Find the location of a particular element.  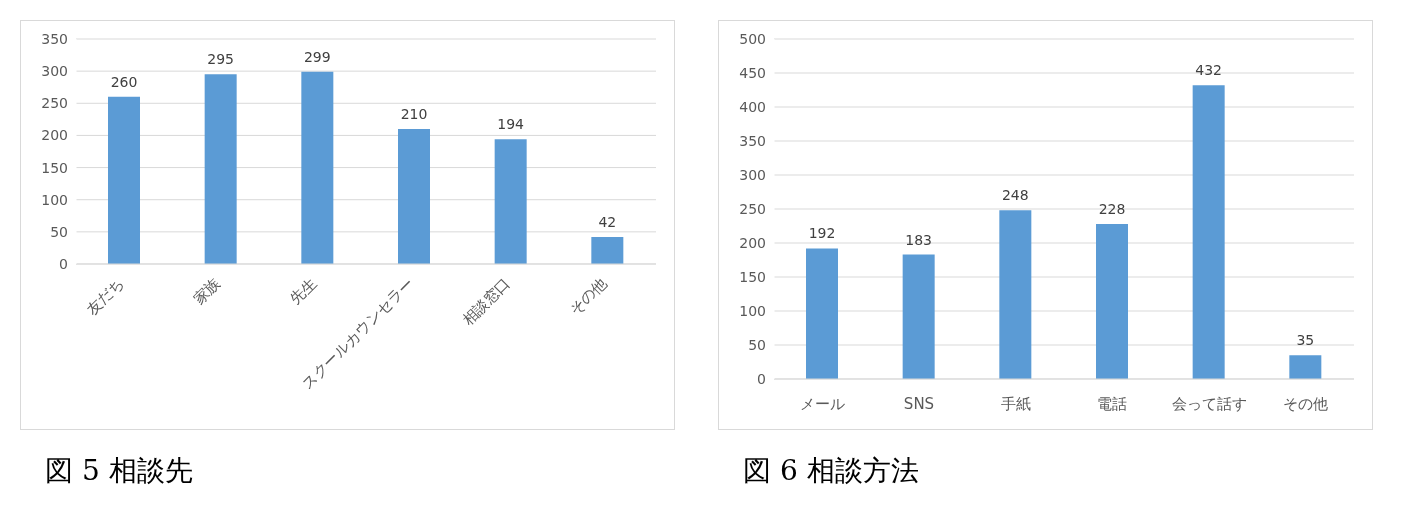

data-label: 210 is located at coordinates (414, 114).